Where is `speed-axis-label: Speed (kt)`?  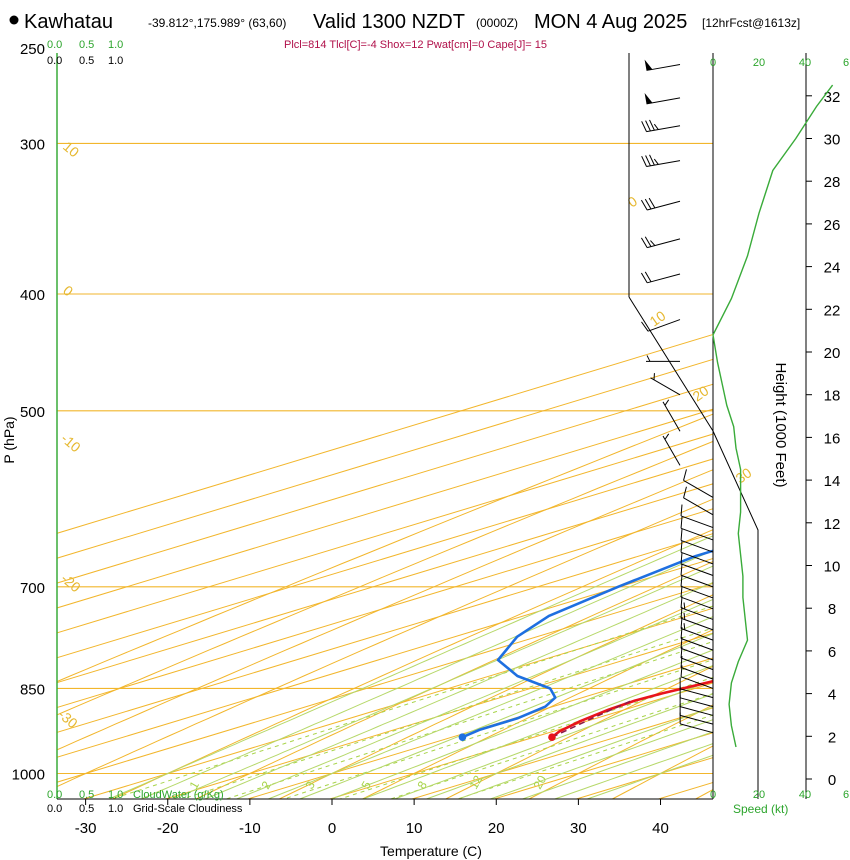
speed-axis-label: Speed (kt) is located at coordinates (760, 809).